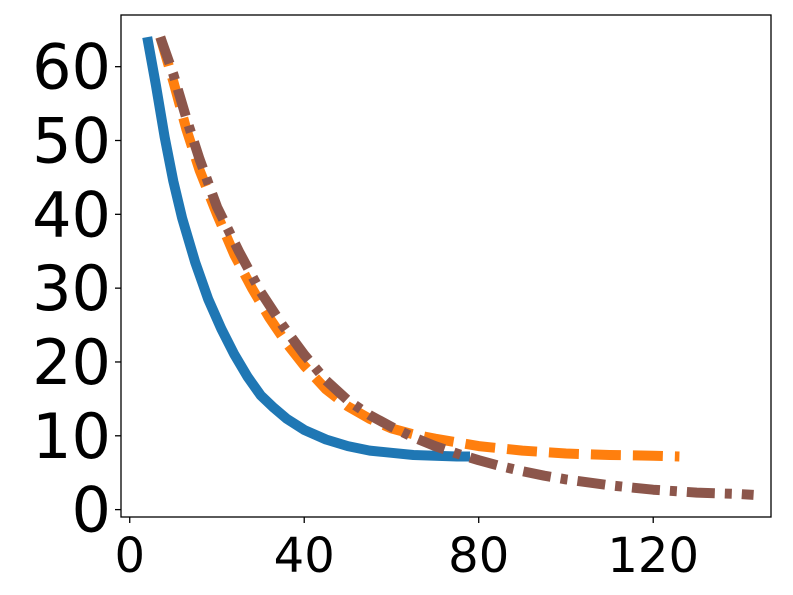  What do you see at coordinates (478, 556) in the screenshot?
I see `x-tick-label: 80` at bounding box center [478, 556].